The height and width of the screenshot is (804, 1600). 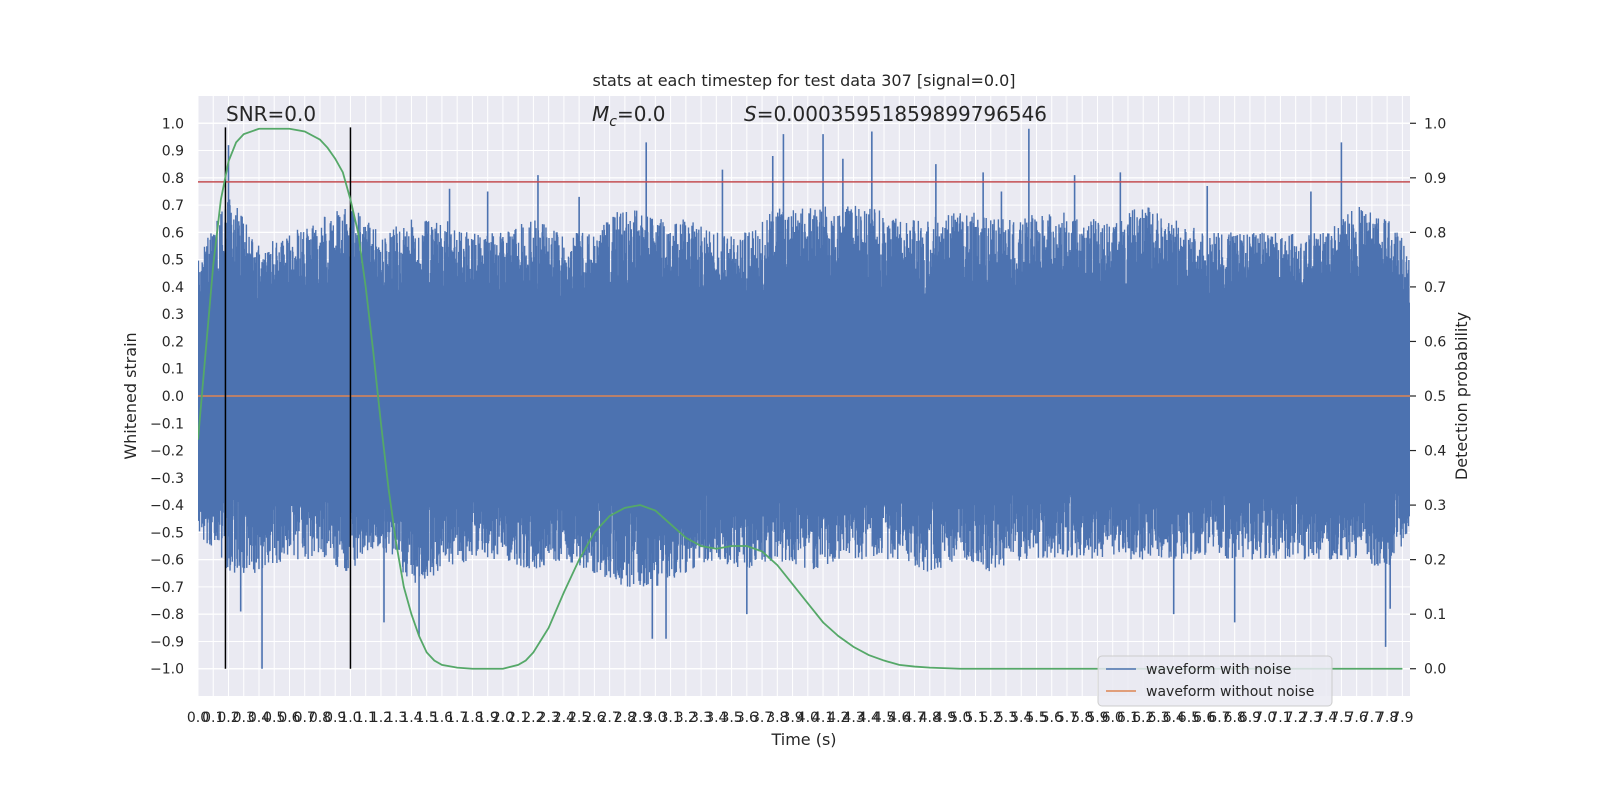 What do you see at coordinates (1218, 670) in the screenshot?
I see `legend-label-waveform-with-noise: waveform with noise` at bounding box center [1218, 670].